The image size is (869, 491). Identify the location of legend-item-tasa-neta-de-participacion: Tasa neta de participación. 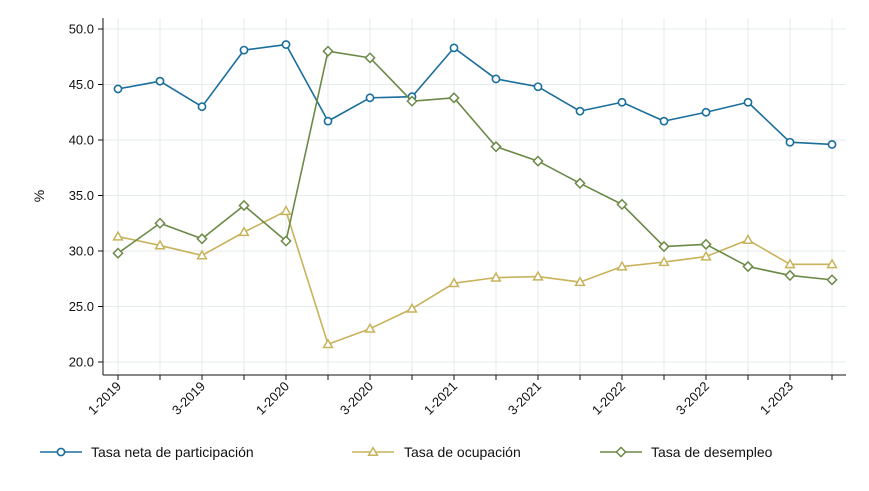
(147, 452).